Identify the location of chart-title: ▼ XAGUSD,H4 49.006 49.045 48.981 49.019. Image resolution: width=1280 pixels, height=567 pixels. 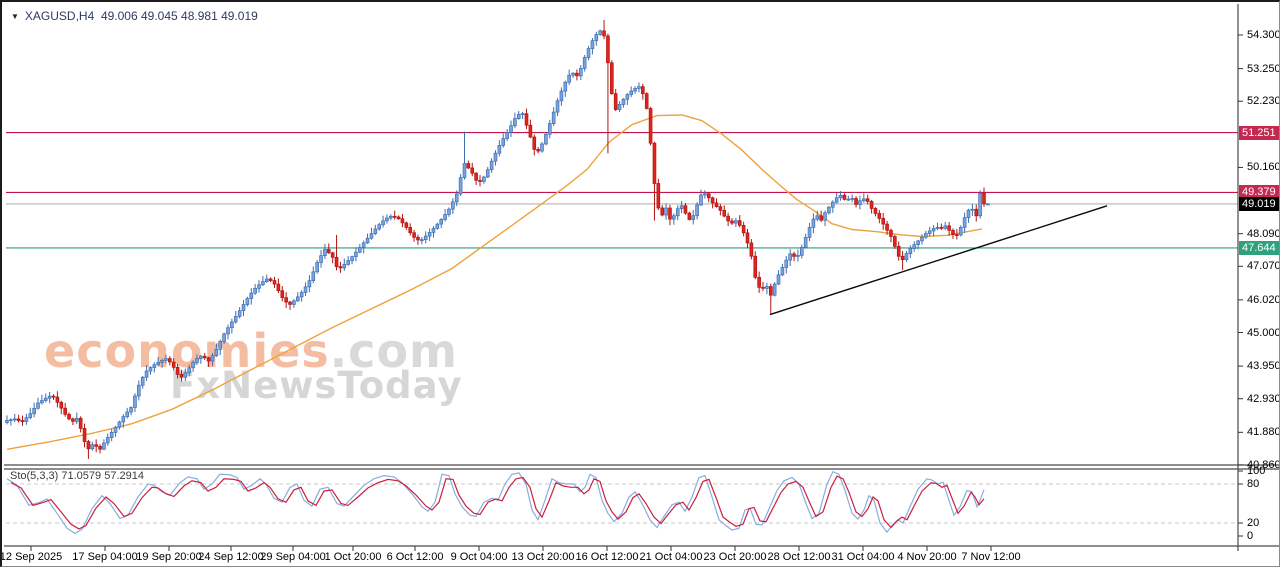
(134, 16).